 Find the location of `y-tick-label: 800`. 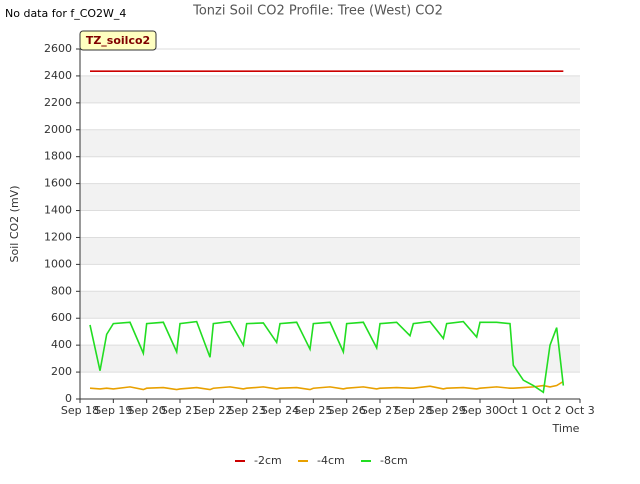

y-tick-label: 800 is located at coordinates (61, 290).